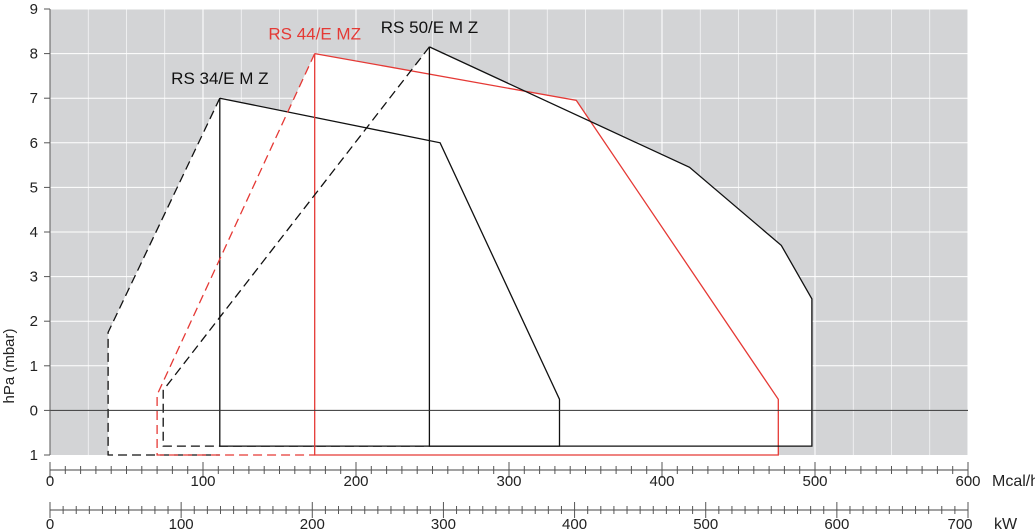 This screenshot has width=1035, height=531. I want to click on x2-tick-label: 200, so click(312, 523).